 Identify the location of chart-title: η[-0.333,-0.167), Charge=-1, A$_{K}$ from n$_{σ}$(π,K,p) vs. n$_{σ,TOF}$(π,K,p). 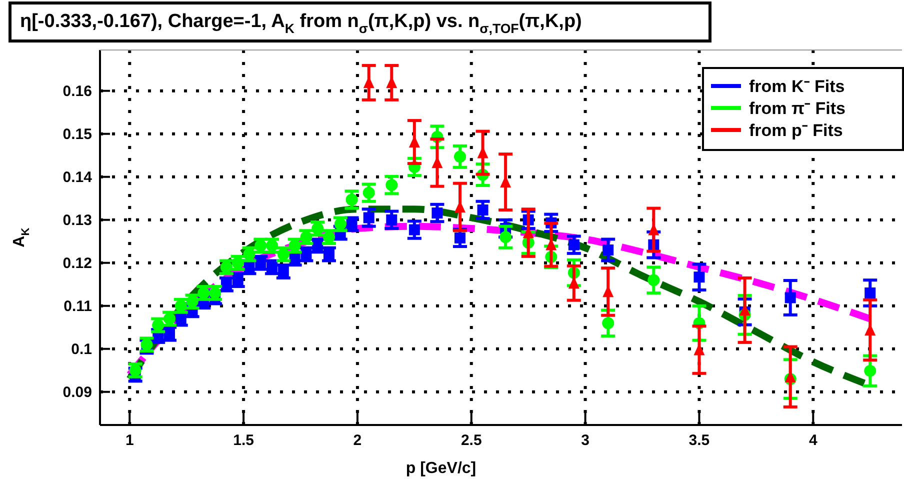
(301, 23).